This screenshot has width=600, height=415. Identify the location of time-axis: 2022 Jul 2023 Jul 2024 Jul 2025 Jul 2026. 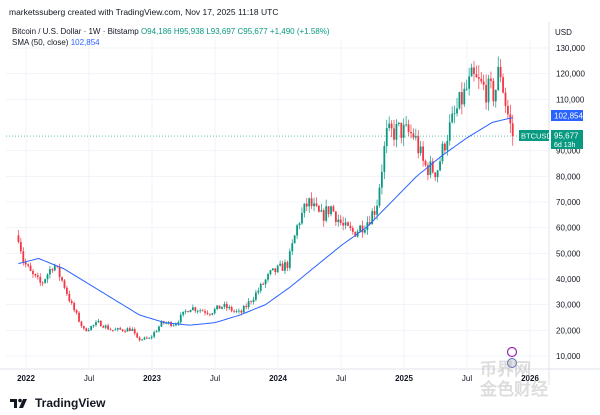
(278, 378).